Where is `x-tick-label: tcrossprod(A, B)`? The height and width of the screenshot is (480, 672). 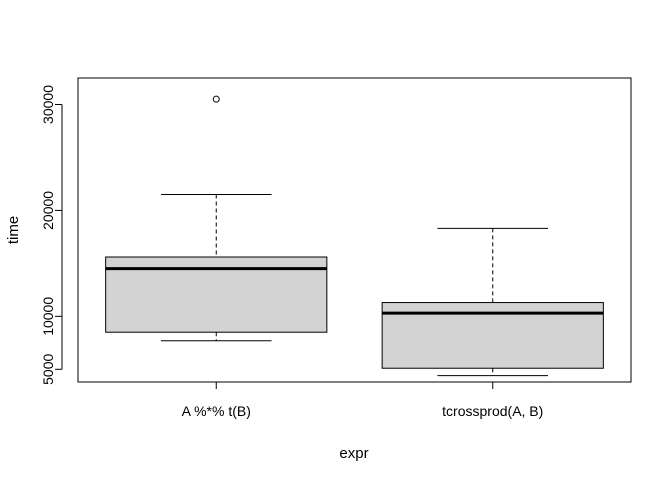
x-tick-label: tcrossprod(A, B) is located at coordinates (492, 411).